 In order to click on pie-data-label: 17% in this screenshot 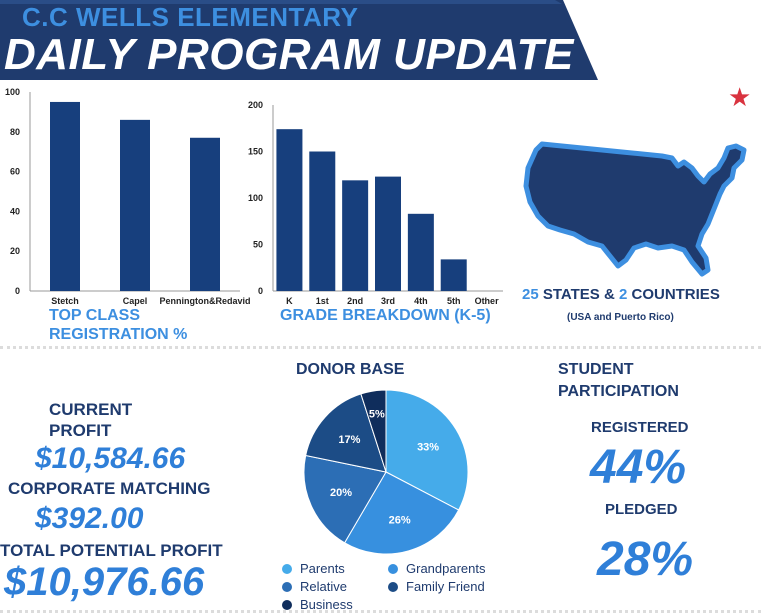, I will do `click(349, 440)`.